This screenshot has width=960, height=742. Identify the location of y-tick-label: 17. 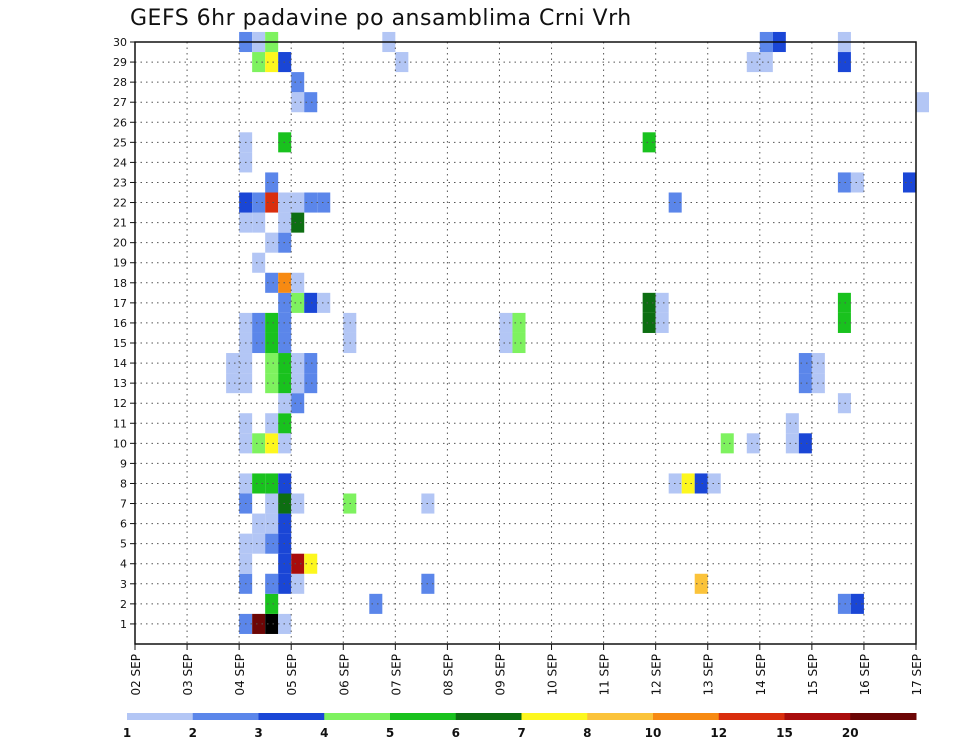
(120, 303).